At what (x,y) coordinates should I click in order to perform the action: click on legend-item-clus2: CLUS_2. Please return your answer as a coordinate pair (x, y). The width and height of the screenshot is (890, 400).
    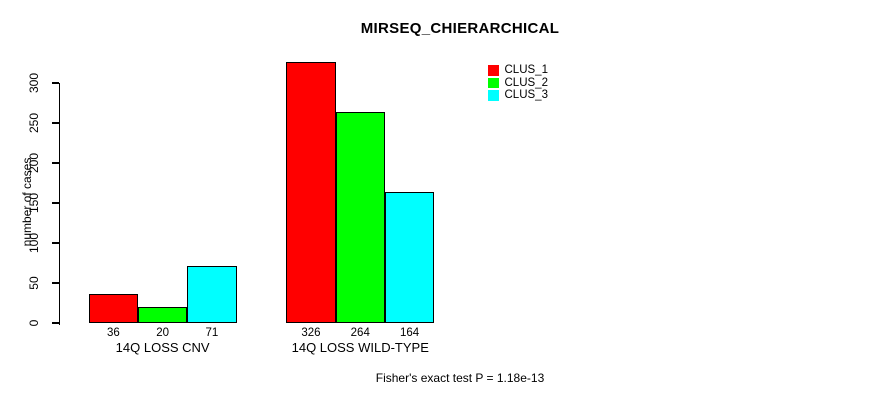
    Looking at the image, I should click on (518, 83).